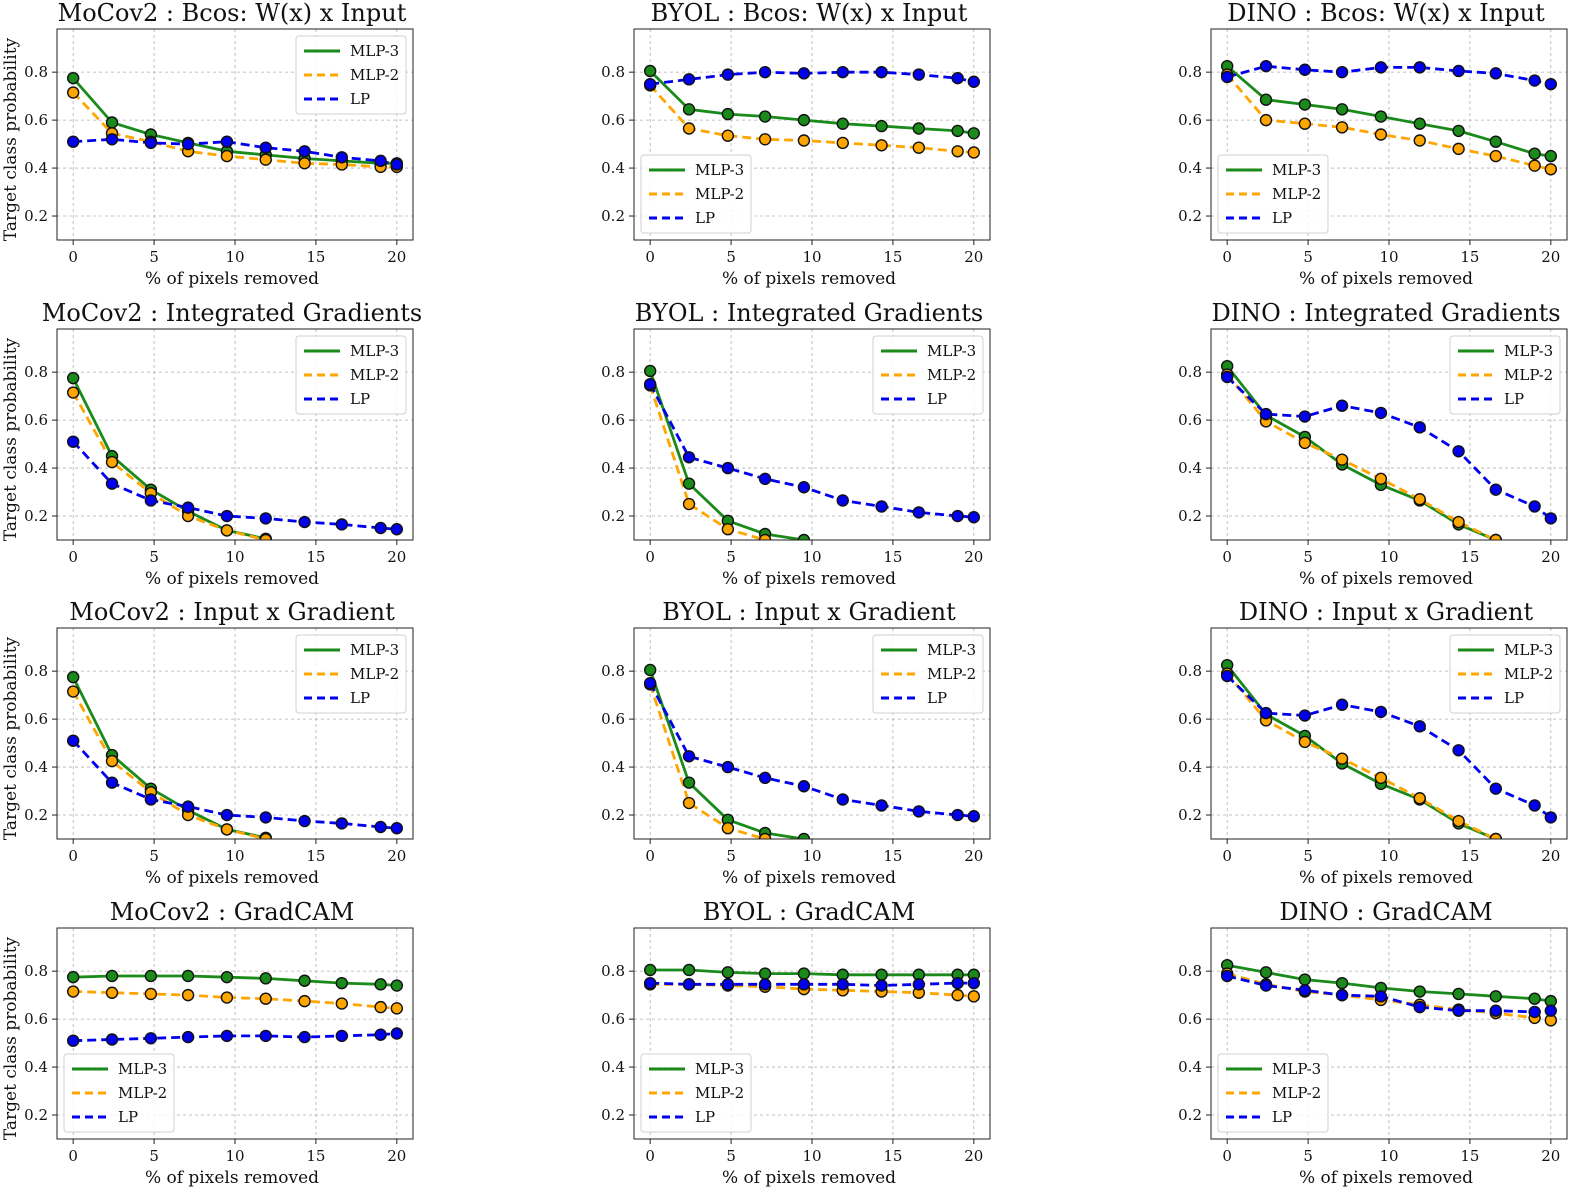 This screenshot has height=1194, width=1578. What do you see at coordinates (1227, 257) in the screenshot?
I see `x-tick-label: 0` at bounding box center [1227, 257].